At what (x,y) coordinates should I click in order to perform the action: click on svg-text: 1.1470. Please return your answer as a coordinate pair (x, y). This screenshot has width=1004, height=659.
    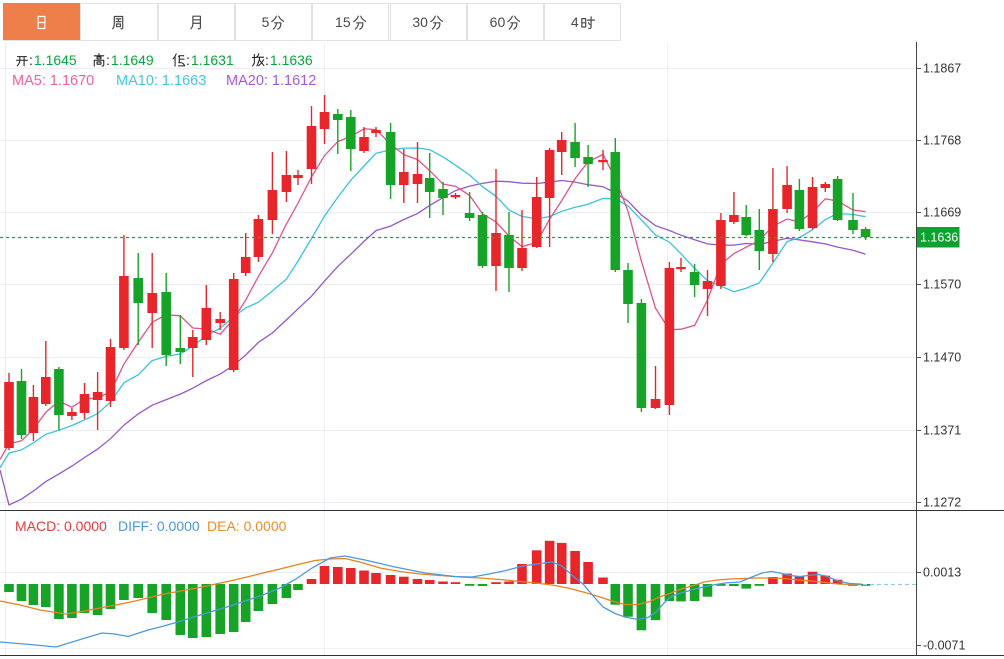
    Looking at the image, I should click on (942, 358).